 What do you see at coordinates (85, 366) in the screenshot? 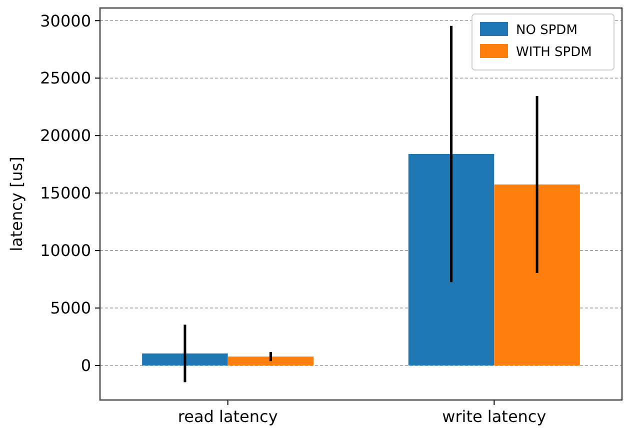
I see `y-tick-label: 0` at bounding box center [85, 366].